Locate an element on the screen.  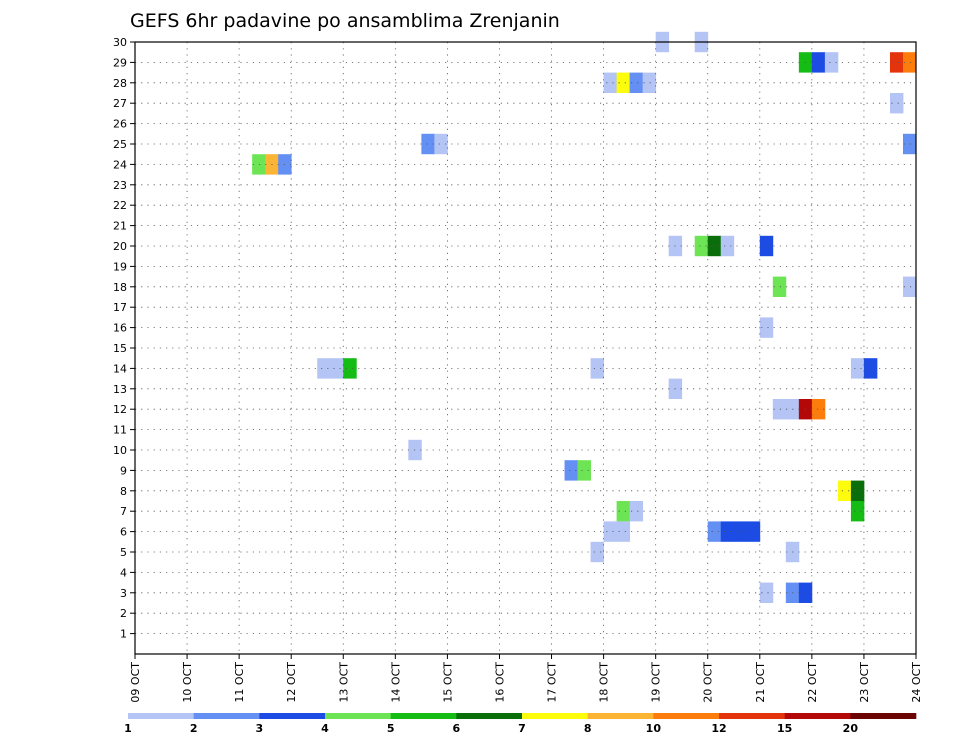
y-tick-label: 13 is located at coordinates (120, 389).